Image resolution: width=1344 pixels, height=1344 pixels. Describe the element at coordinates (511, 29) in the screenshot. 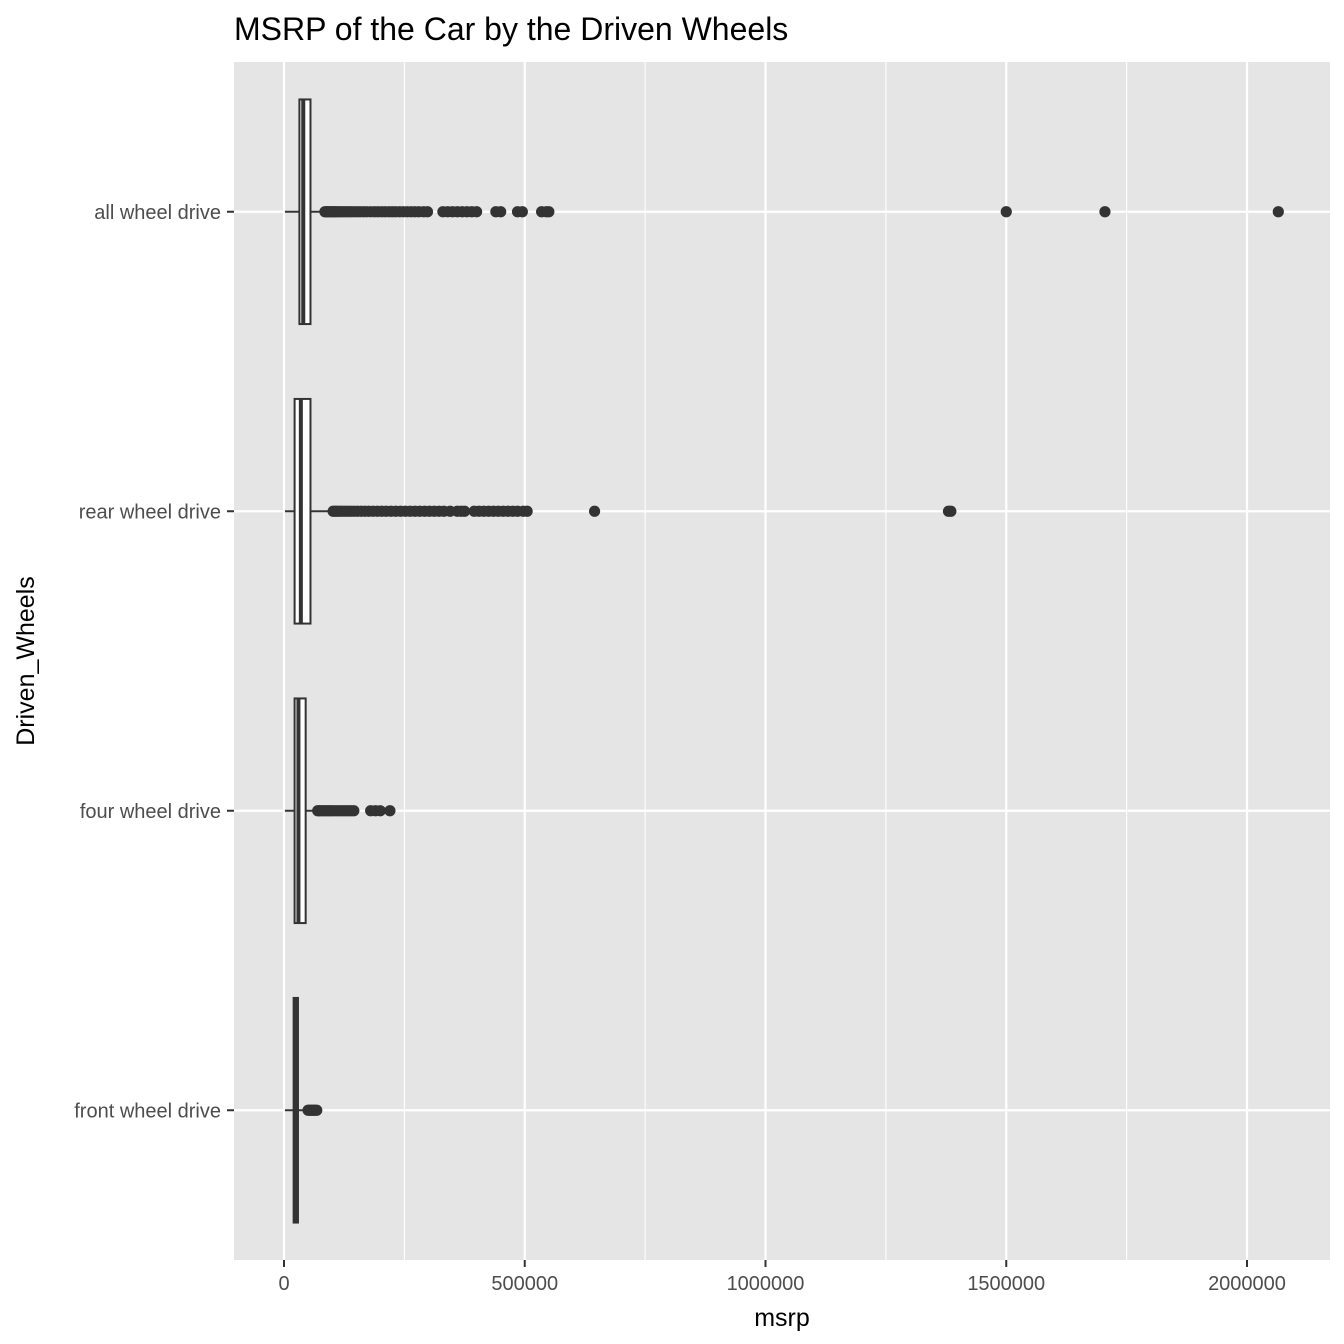

I see `chart-title: MSRP of the Car by the Driven Wheels` at that location.